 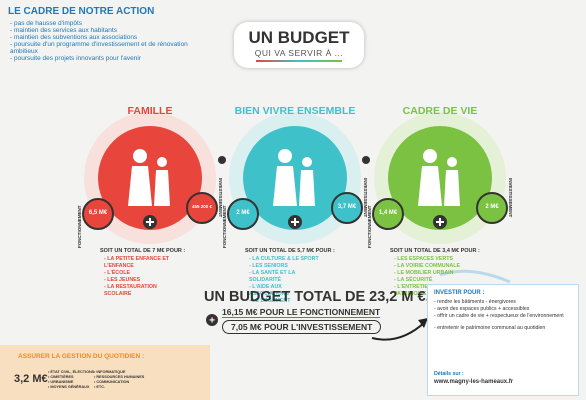 I want to click on section-item: - L'AIDE AUX ASSOCIATIONS, so click(x=269, y=290).